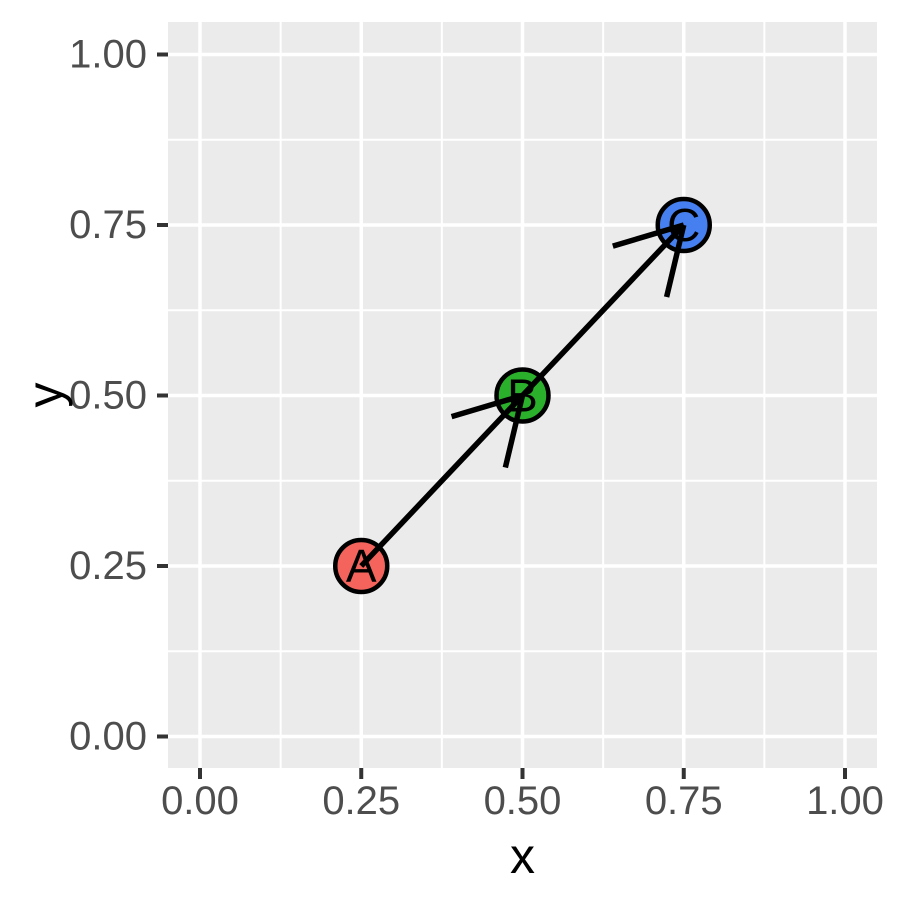 The width and height of the screenshot is (900, 900). Describe the element at coordinates (108, 396) in the screenshot. I see `y-tick-label: 0.50` at that location.